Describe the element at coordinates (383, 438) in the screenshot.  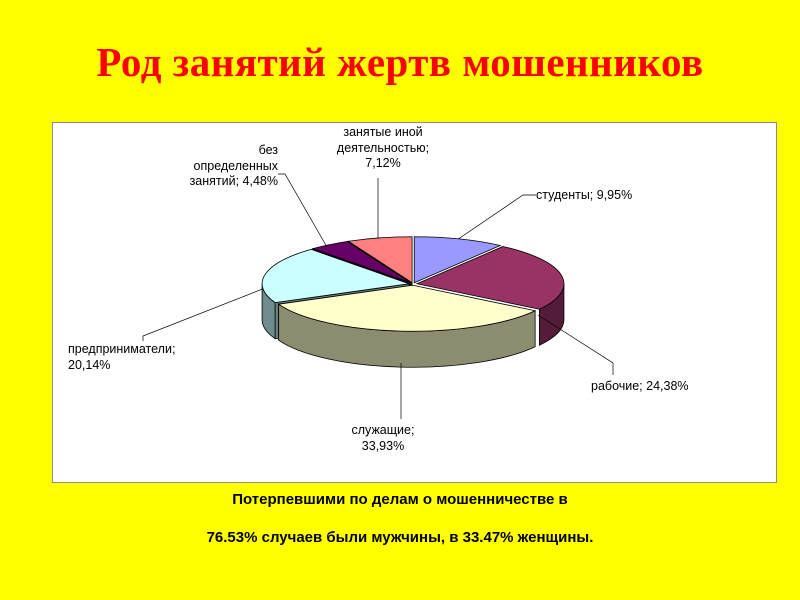
I see `data-label-3: служащие; 33,93%` at that location.